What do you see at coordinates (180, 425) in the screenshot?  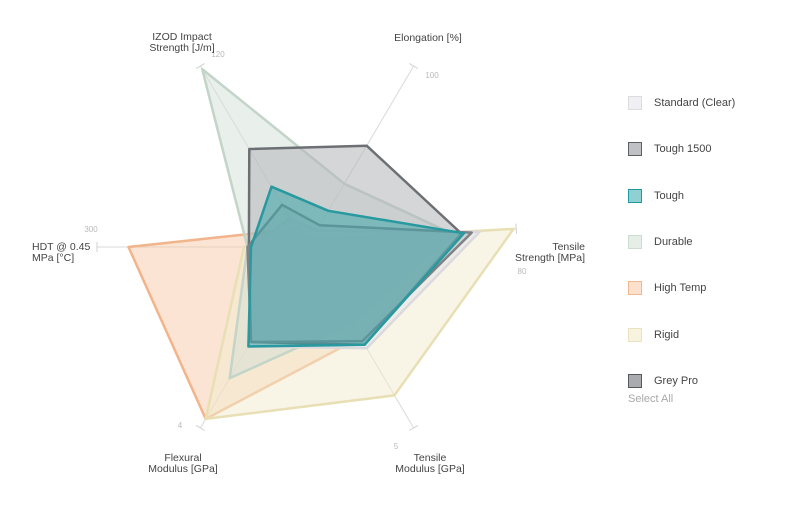 I see `axis-max-tick-label: 4` at bounding box center [180, 425].